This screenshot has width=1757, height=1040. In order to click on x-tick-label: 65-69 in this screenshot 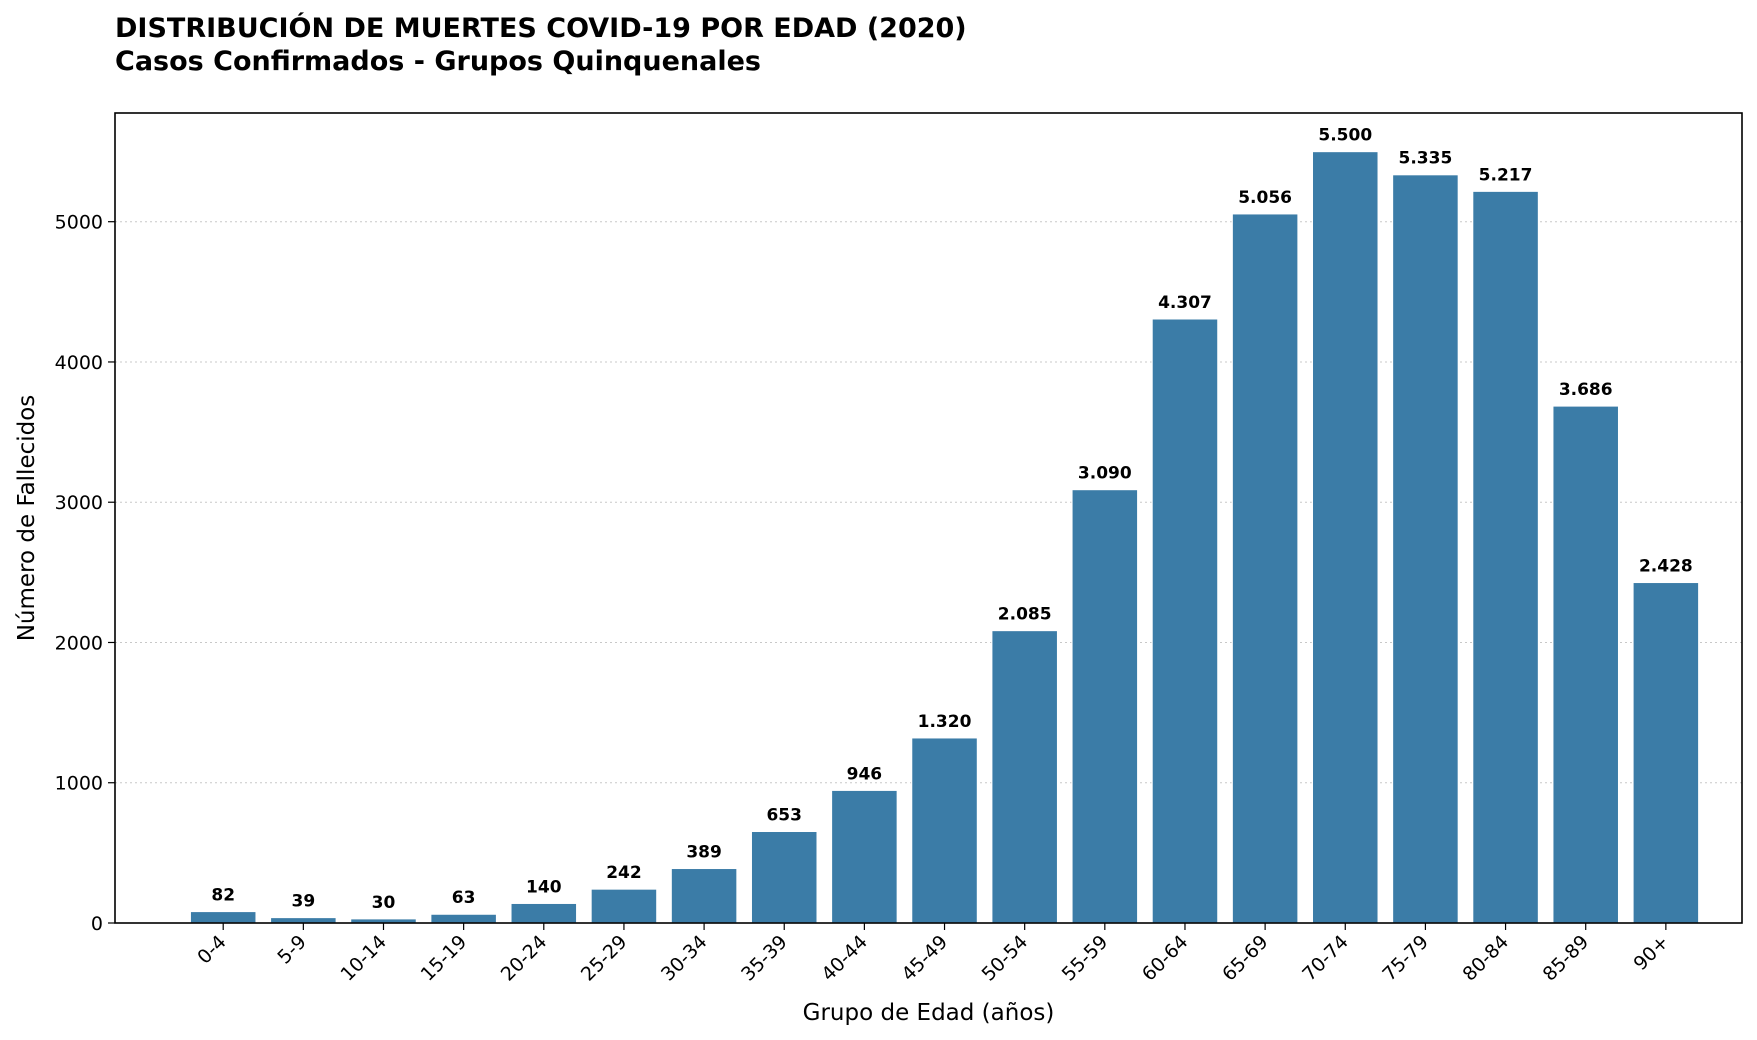, I will do `click(1245, 958)`.